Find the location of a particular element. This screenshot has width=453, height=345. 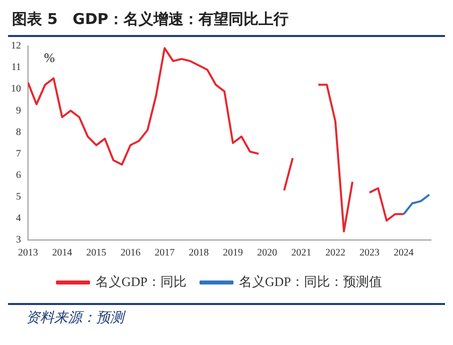

x-tick-label: 2019 is located at coordinates (232, 253).